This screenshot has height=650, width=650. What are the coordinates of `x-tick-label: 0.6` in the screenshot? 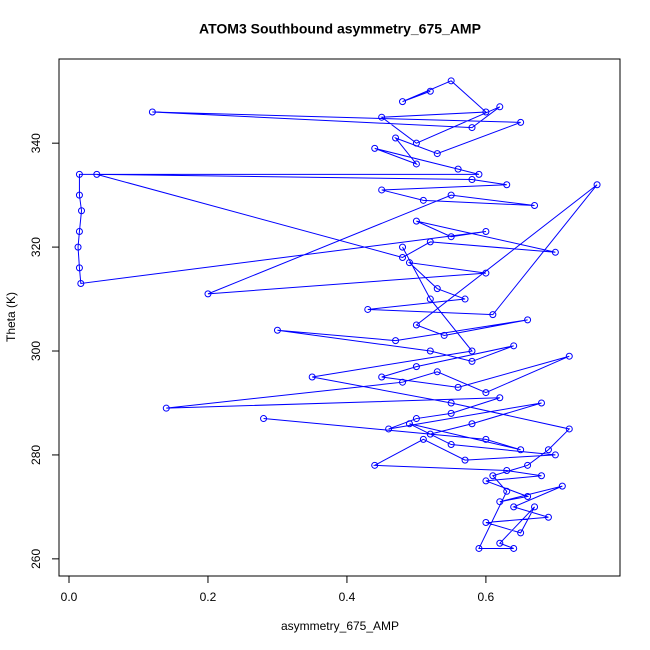 It's located at (486, 597).